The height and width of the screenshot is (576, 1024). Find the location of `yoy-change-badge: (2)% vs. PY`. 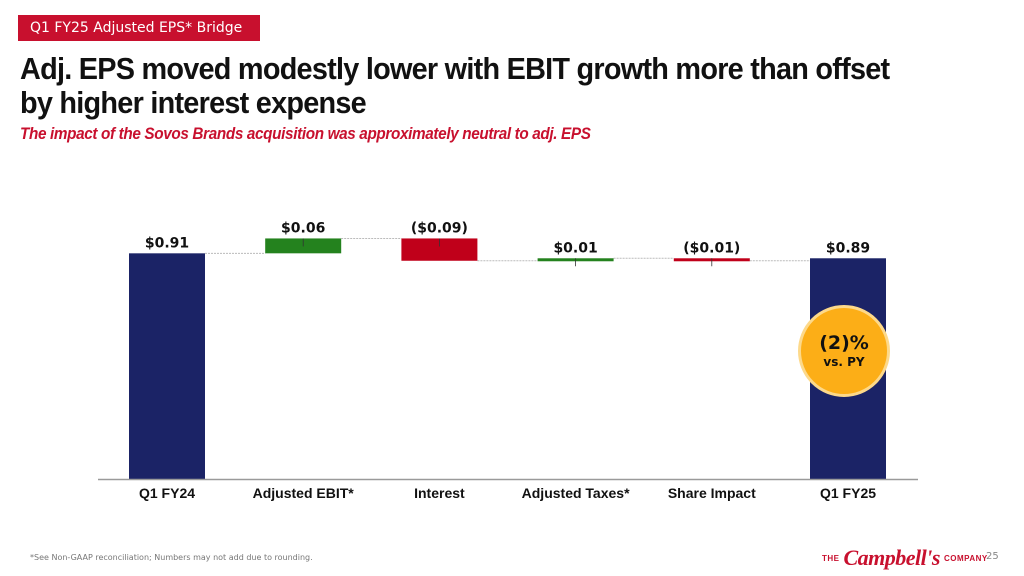

yoy-change-badge: (2)% vs. PY is located at coordinates (844, 351).